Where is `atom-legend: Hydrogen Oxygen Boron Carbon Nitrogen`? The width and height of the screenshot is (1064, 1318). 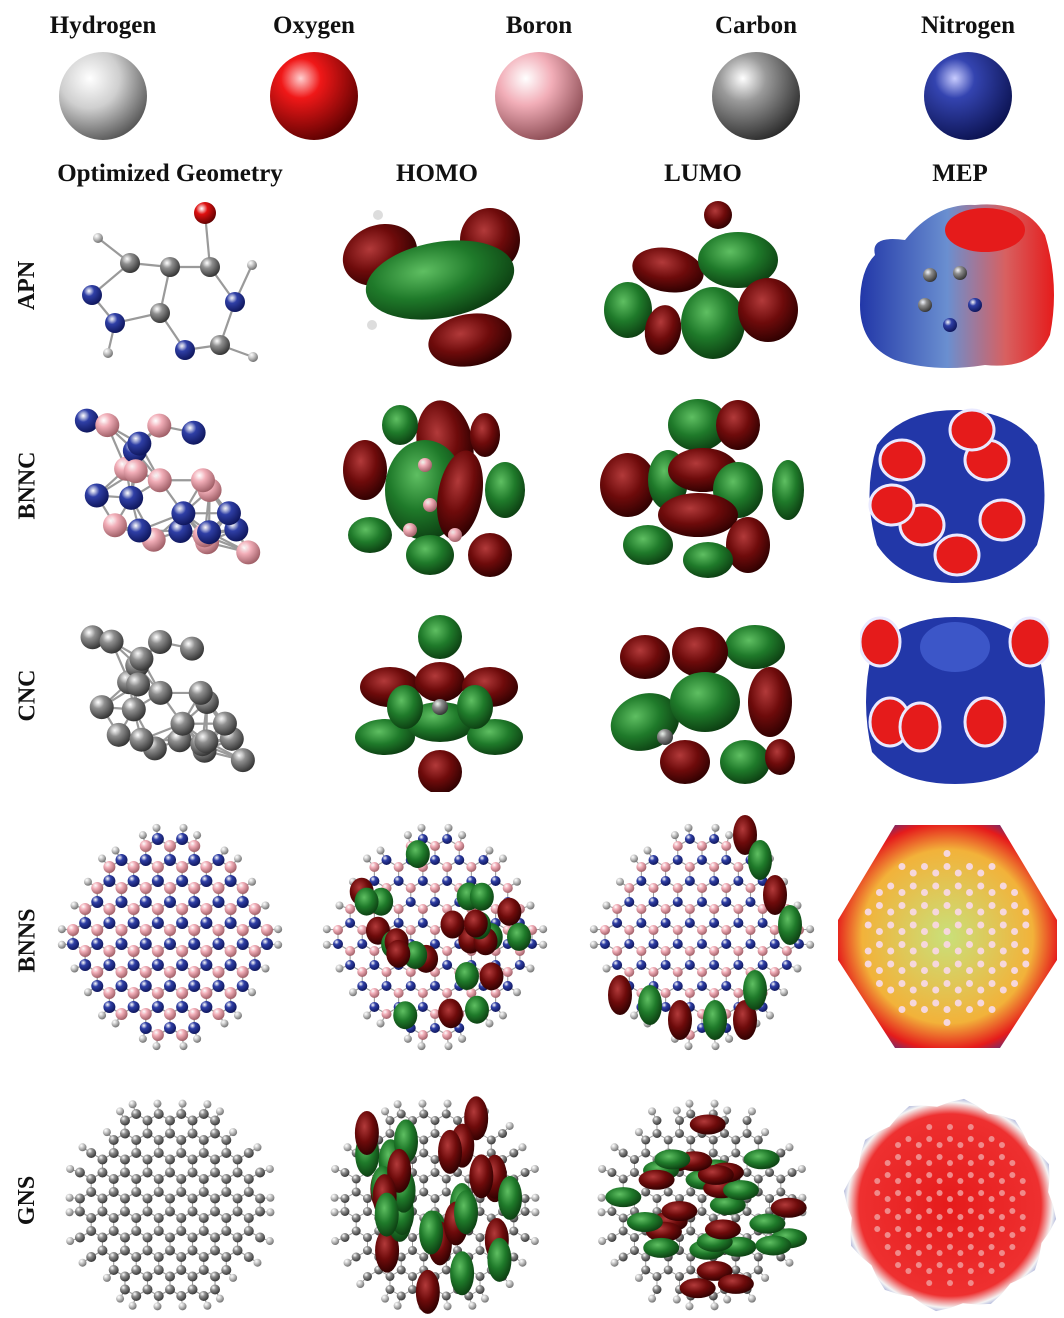
atom-legend: Hydrogen Oxygen Boron Carbon Nitrogen is located at coordinates (532, 75).